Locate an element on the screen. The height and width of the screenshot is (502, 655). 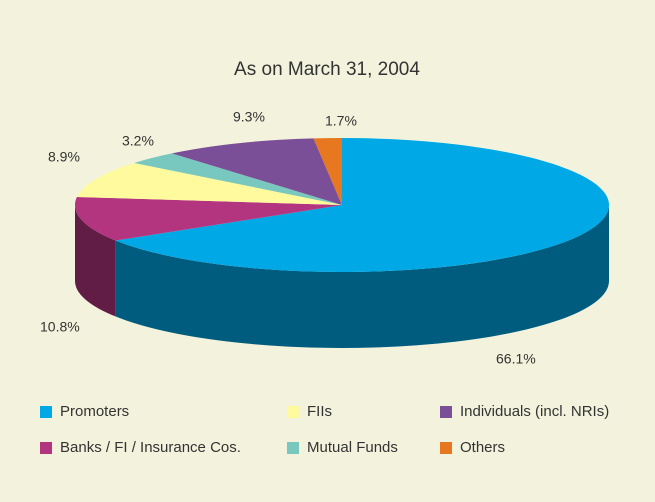
legend-label: Mutual Funds is located at coordinates (352, 447).